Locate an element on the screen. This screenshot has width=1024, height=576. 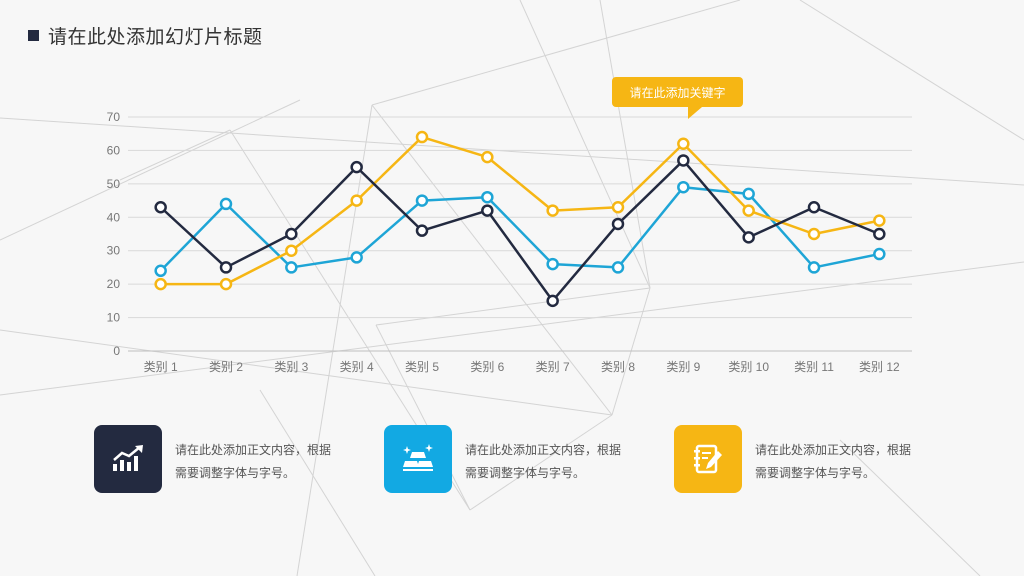
gold-bars-icon is located at coordinates (418, 459).